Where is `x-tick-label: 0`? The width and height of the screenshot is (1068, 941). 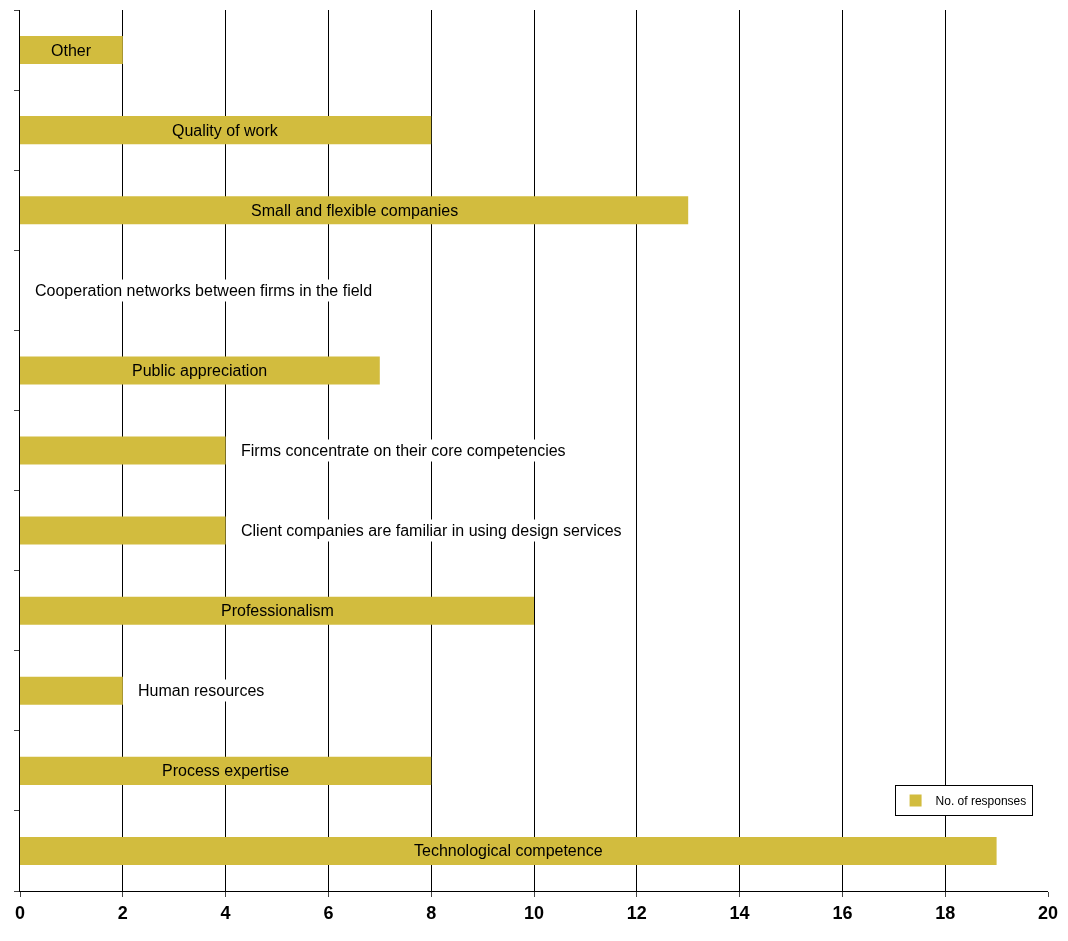
x-tick-label: 0 is located at coordinates (20, 912).